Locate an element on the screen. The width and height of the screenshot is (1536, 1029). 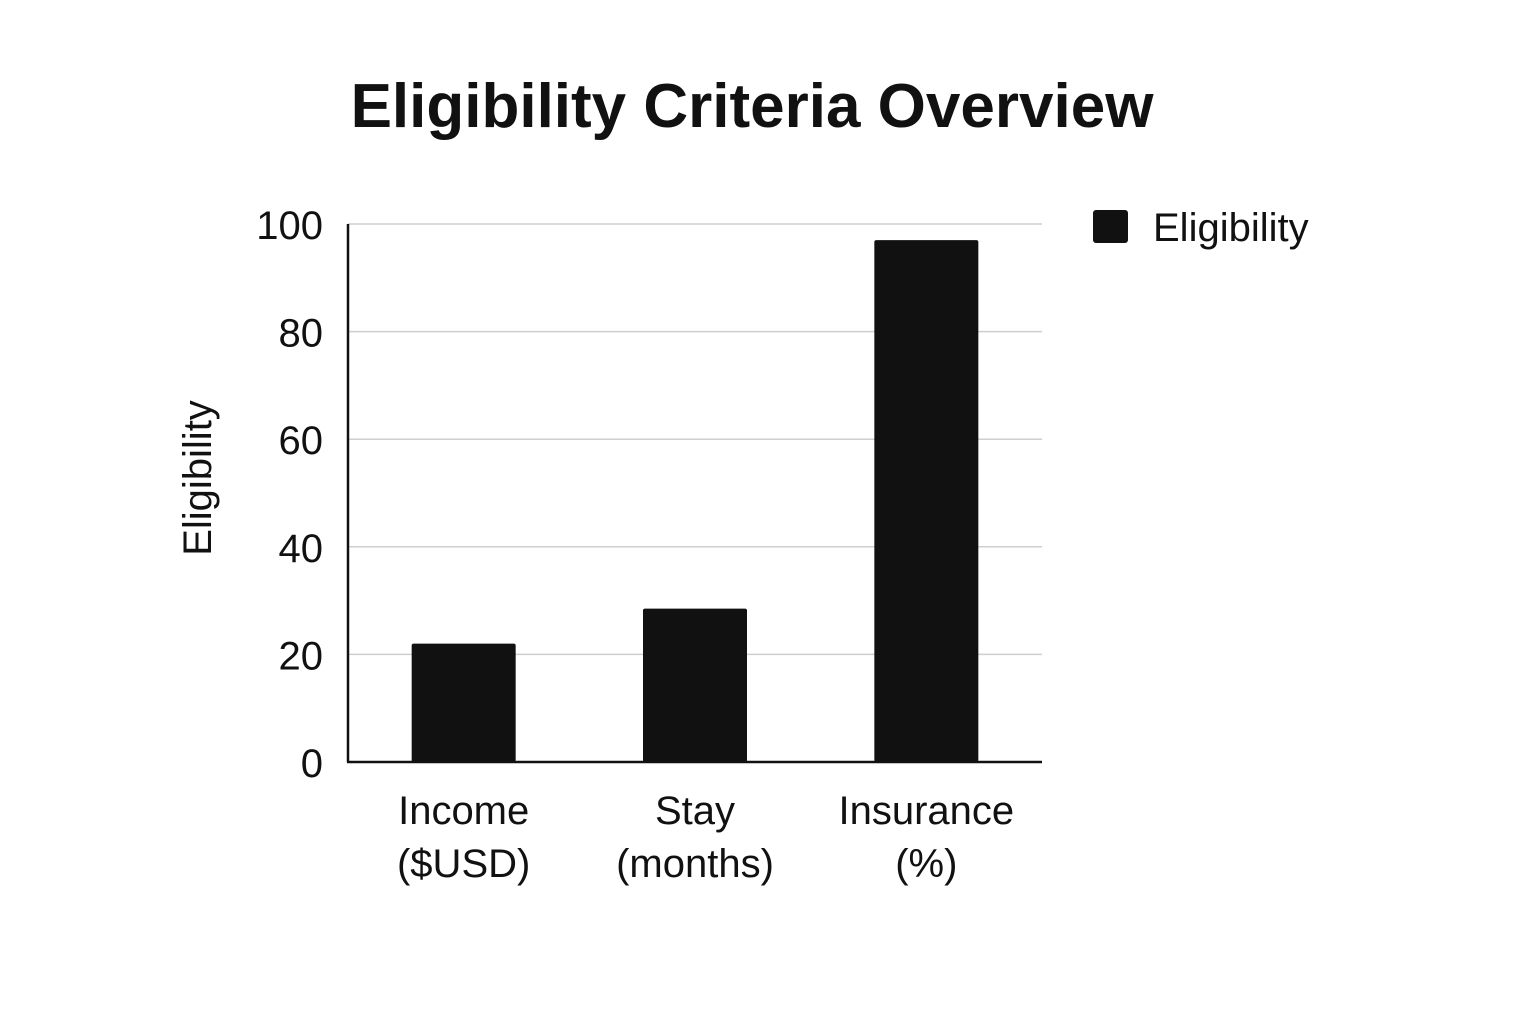
legend: Eligibility is located at coordinates (1201, 228).